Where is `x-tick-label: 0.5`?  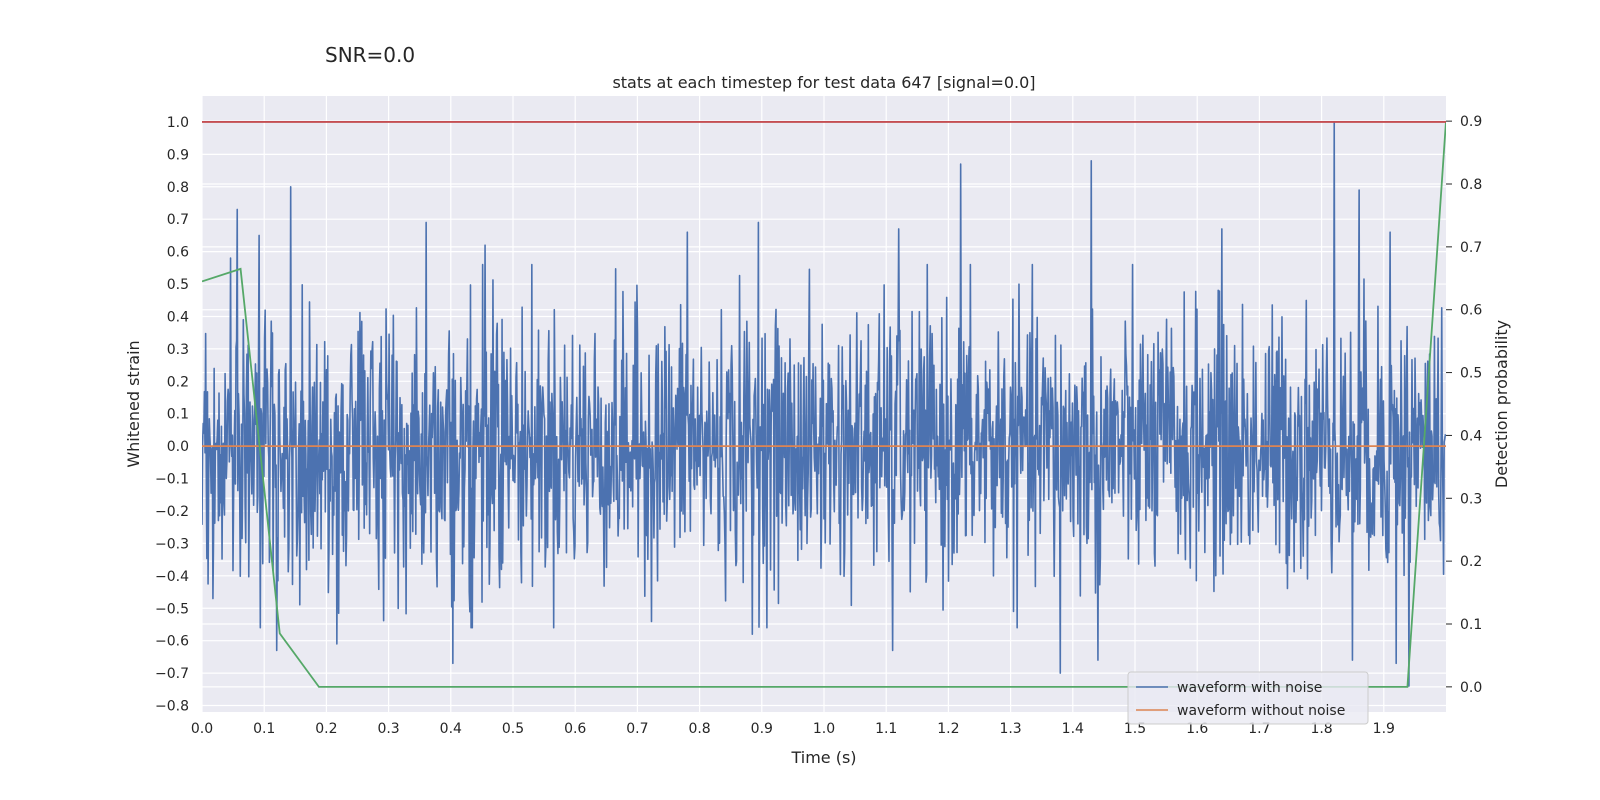
x-tick-label: 0.5 is located at coordinates (513, 729).